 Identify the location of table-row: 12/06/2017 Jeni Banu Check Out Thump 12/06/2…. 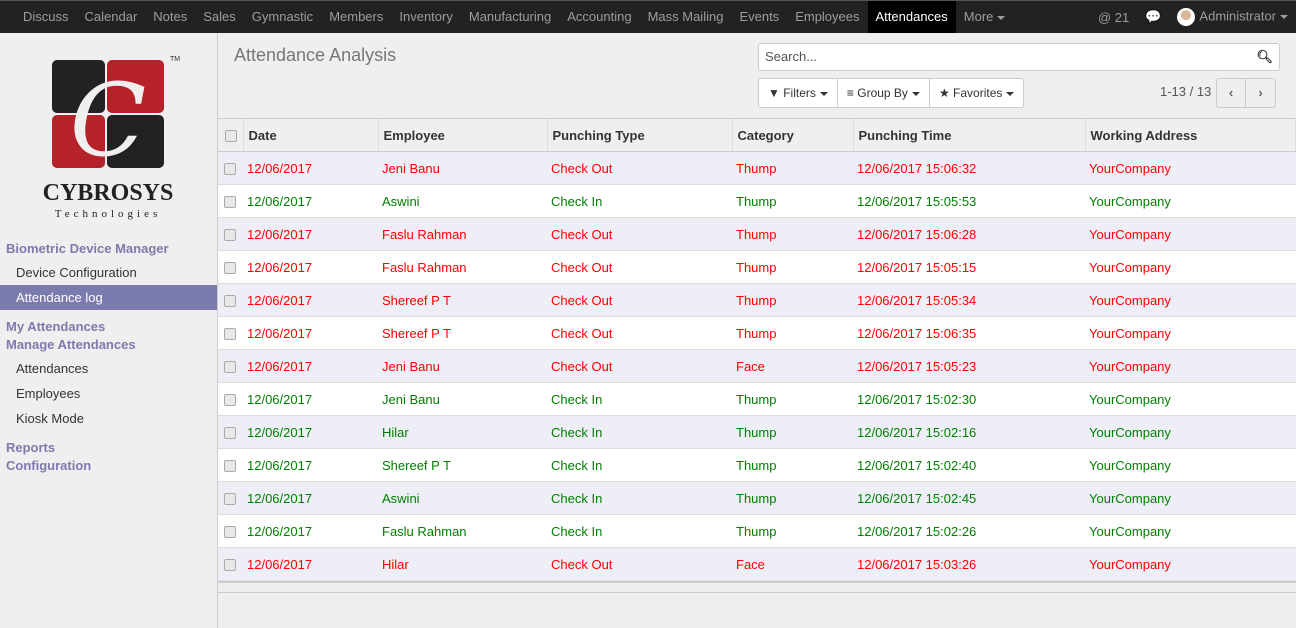
(757, 168).